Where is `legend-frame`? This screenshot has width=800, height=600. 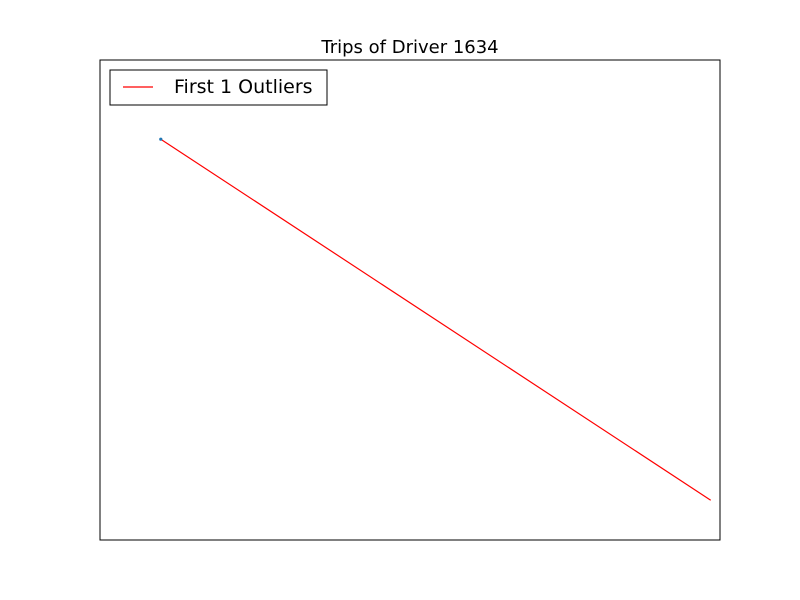 legend-frame is located at coordinates (218, 87).